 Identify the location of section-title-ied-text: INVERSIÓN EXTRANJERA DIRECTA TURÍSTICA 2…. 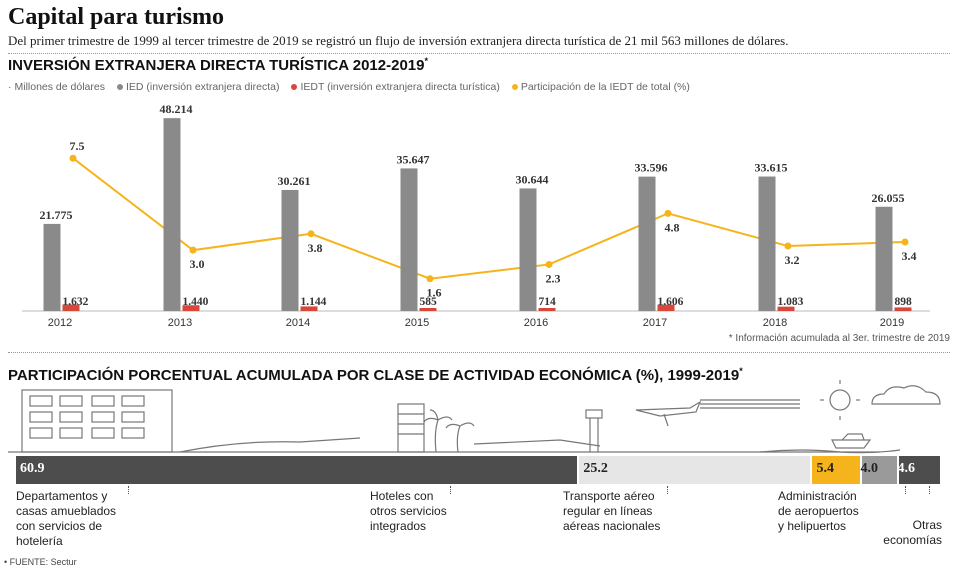
(216, 65).